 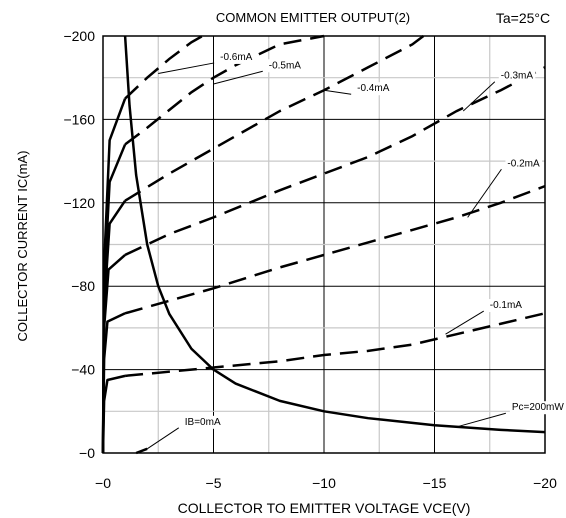 What do you see at coordinates (324, 508) in the screenshot?
I see `x-axis-title: COLLECTOR TO EMITTER VOLTAGE VCE(V)` at bounding box center [324, 508].